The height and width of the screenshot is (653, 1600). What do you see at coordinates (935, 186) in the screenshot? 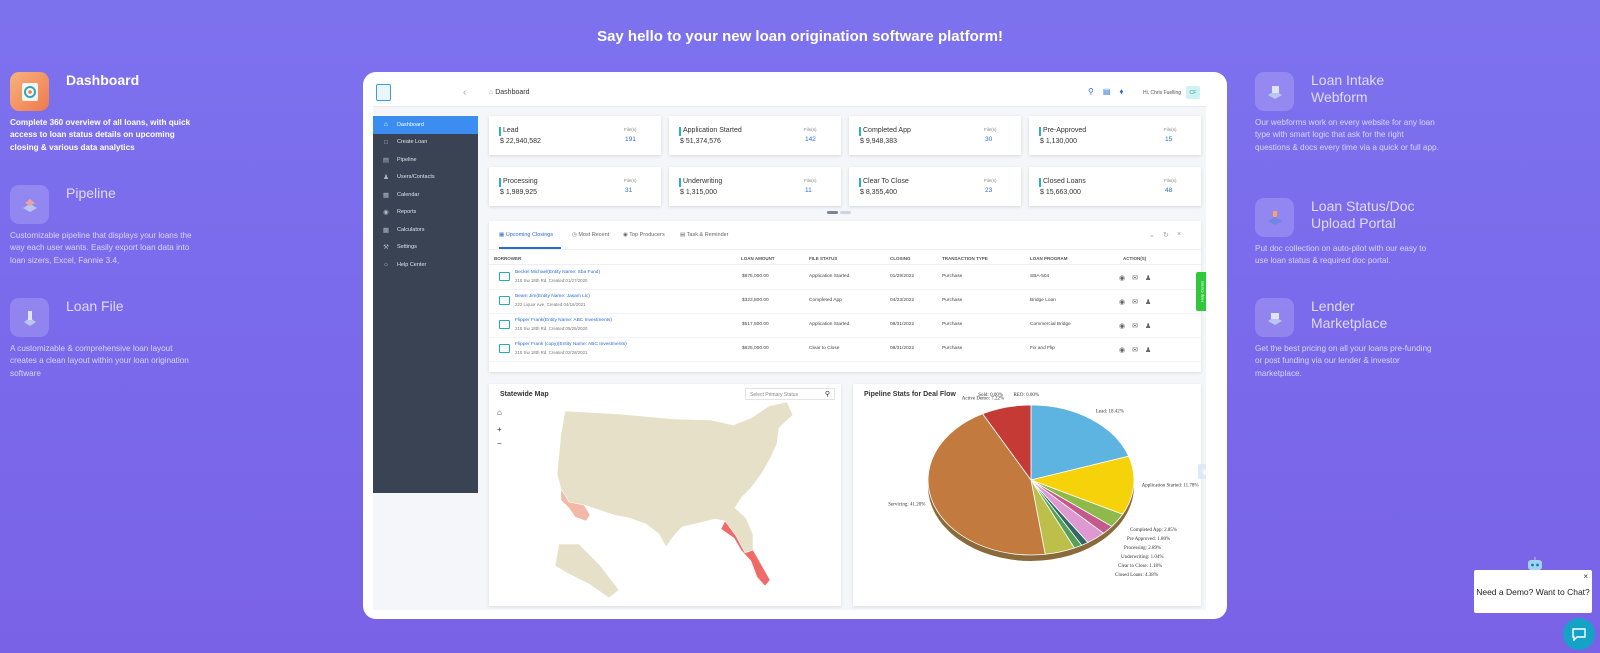
I see `stat-card-clear-to-close: Clear To Close $ 8,355,400 File(s) 23` at bounding box center [935, 186].